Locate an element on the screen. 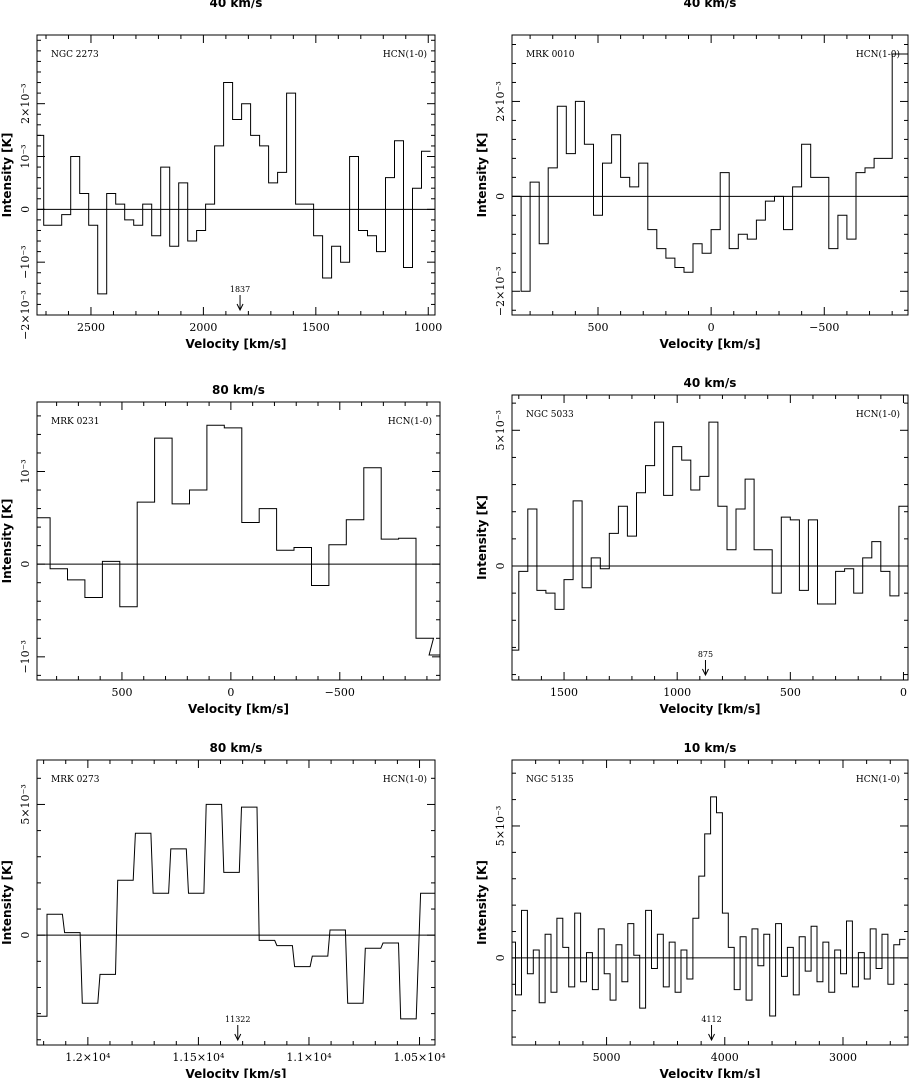  source-name: MRK 0273 is located at coordinates (75, 780).